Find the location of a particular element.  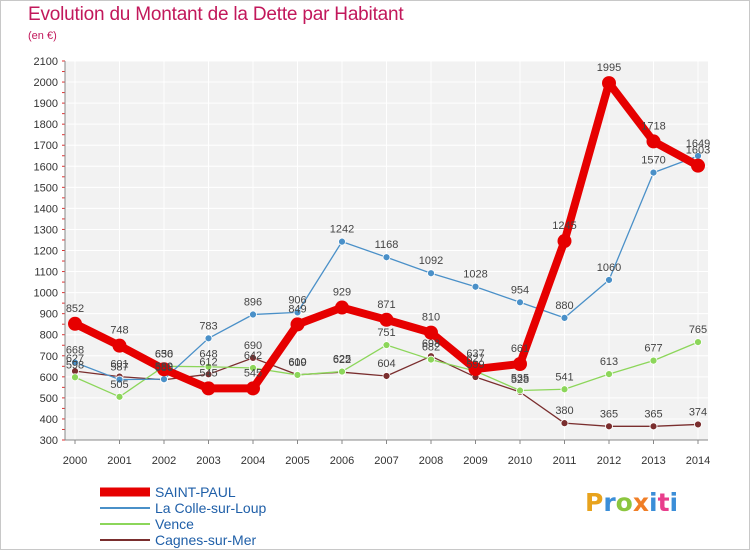

y-tick-label: 1800 is located at coordinates (46, 125).